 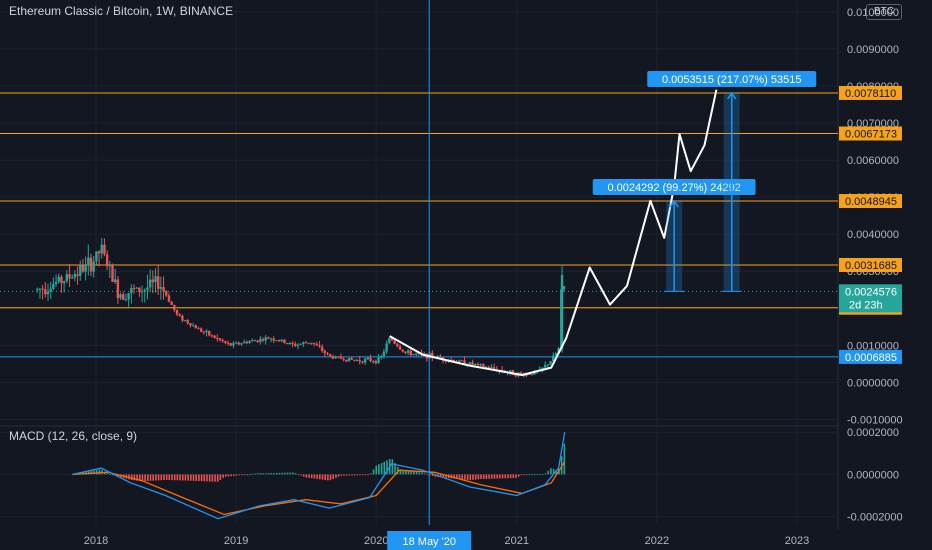 I want to click on svg-text: 0.0006885, so click(x=871, y=358).